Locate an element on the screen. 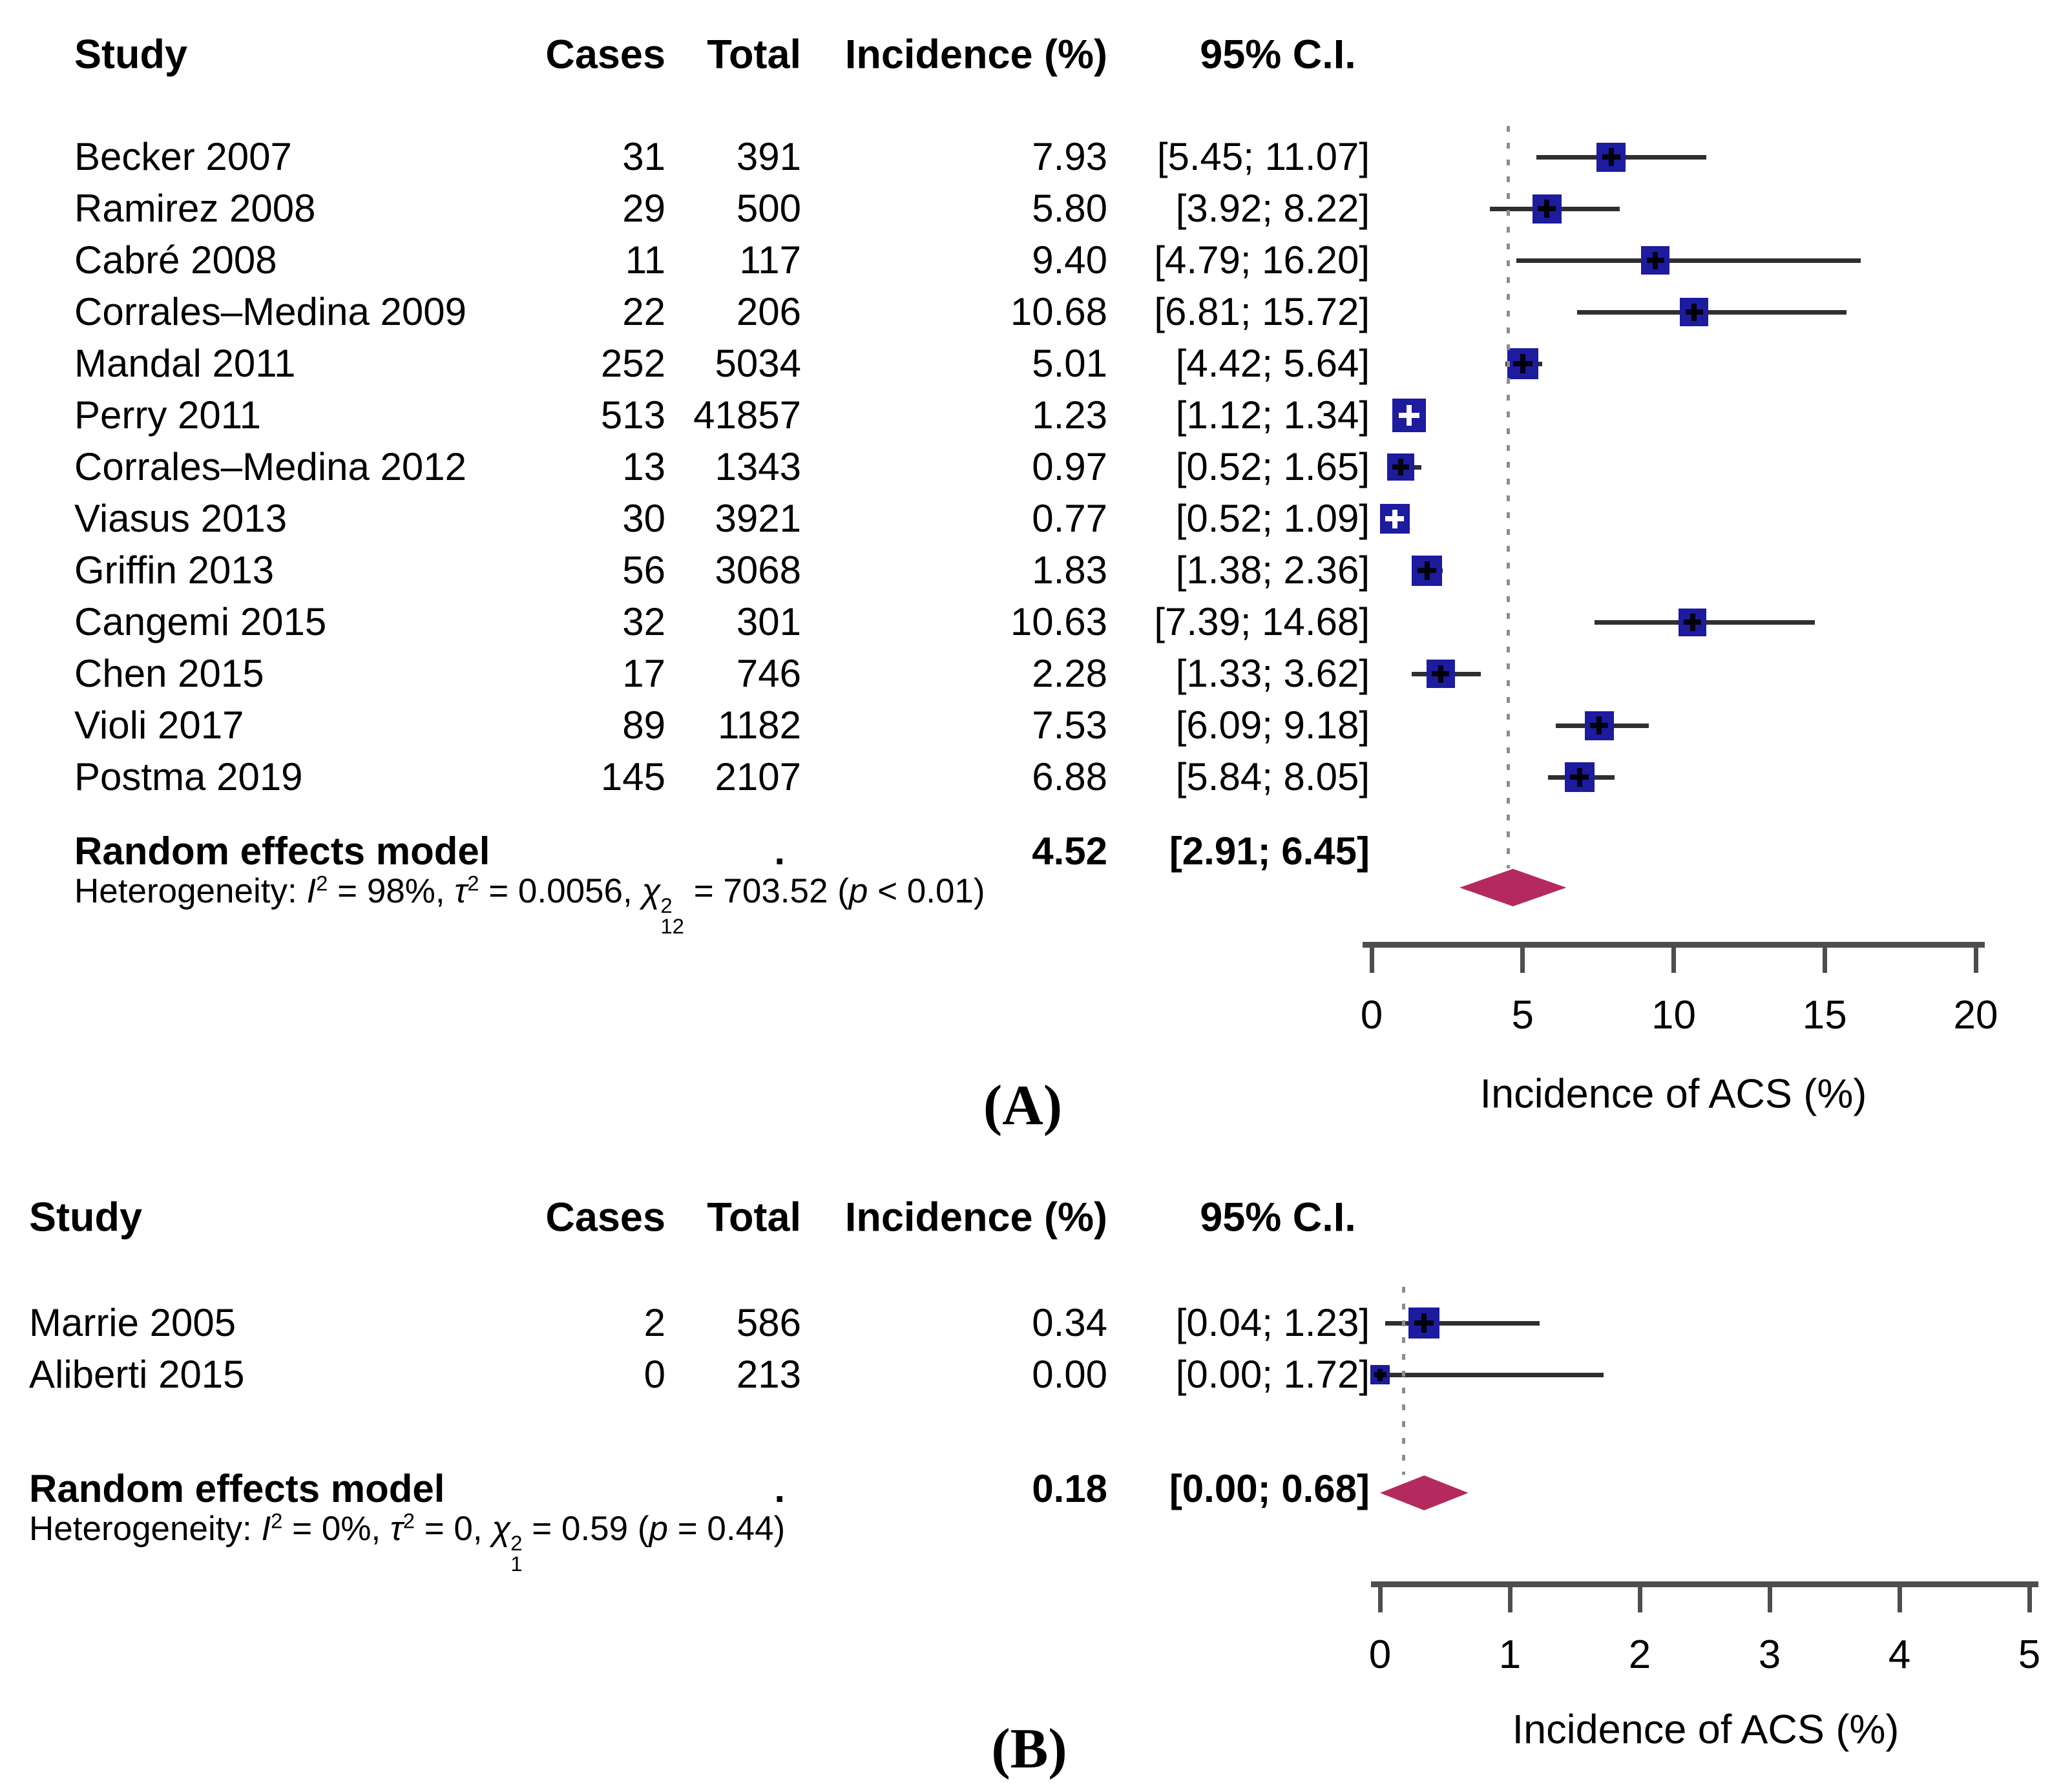  incidence-value: 1.23 is located at coordinates (1069, 415).